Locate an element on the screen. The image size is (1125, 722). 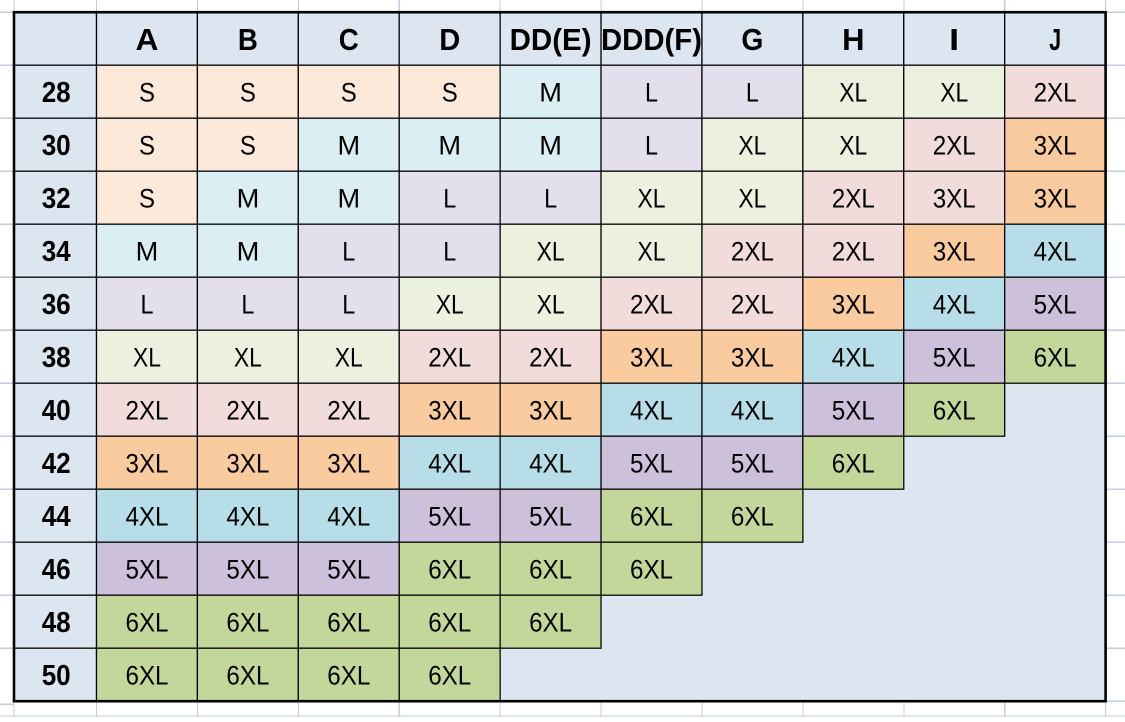
svg-text: D is located at coordinates (449, 39).